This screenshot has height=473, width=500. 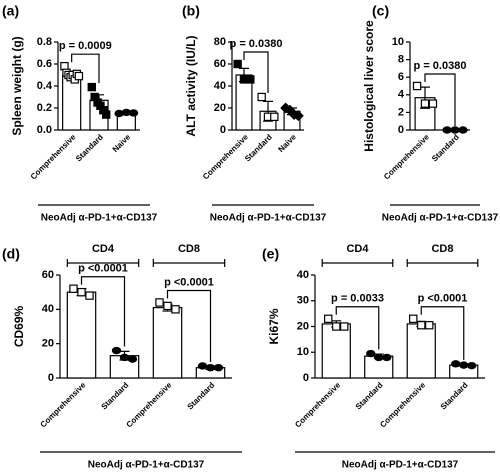 What do you see at coordinates (17, 85) in the screenshot?
I see `y-axis-label: Spleen weight (g)` at bounding box center [17, 85].